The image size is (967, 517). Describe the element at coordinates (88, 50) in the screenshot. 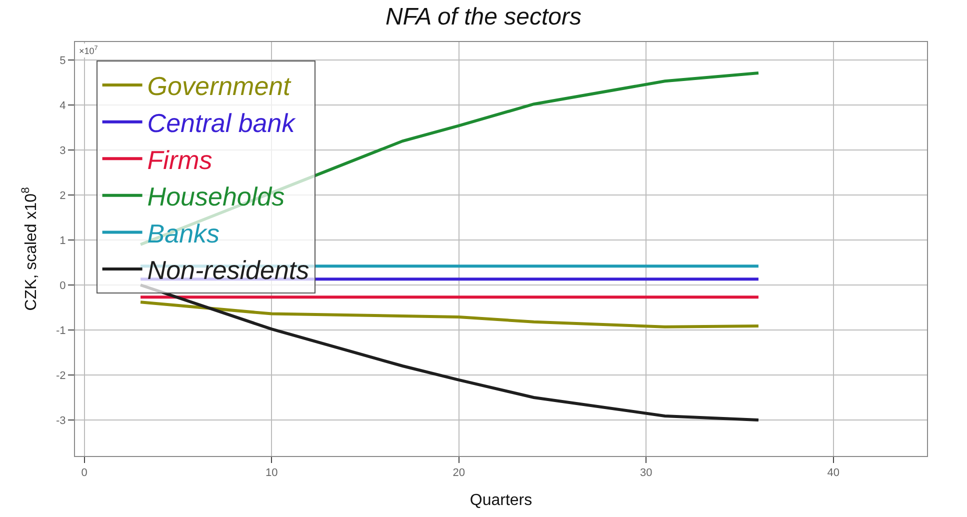

I see `annotation: ×10$^{7}$` at that location.